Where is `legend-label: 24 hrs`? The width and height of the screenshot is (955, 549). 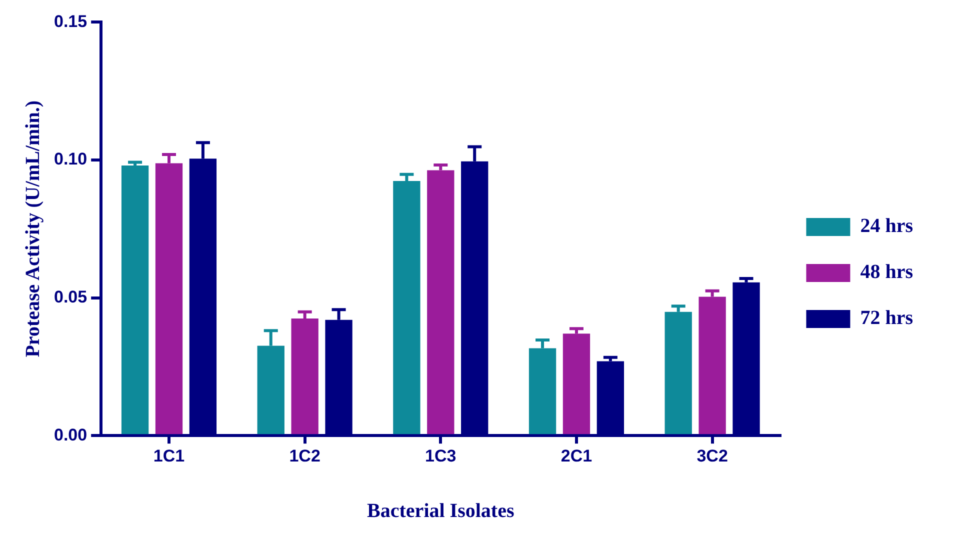
legend-label: 24 hrs is located at coordinates (887, 226).